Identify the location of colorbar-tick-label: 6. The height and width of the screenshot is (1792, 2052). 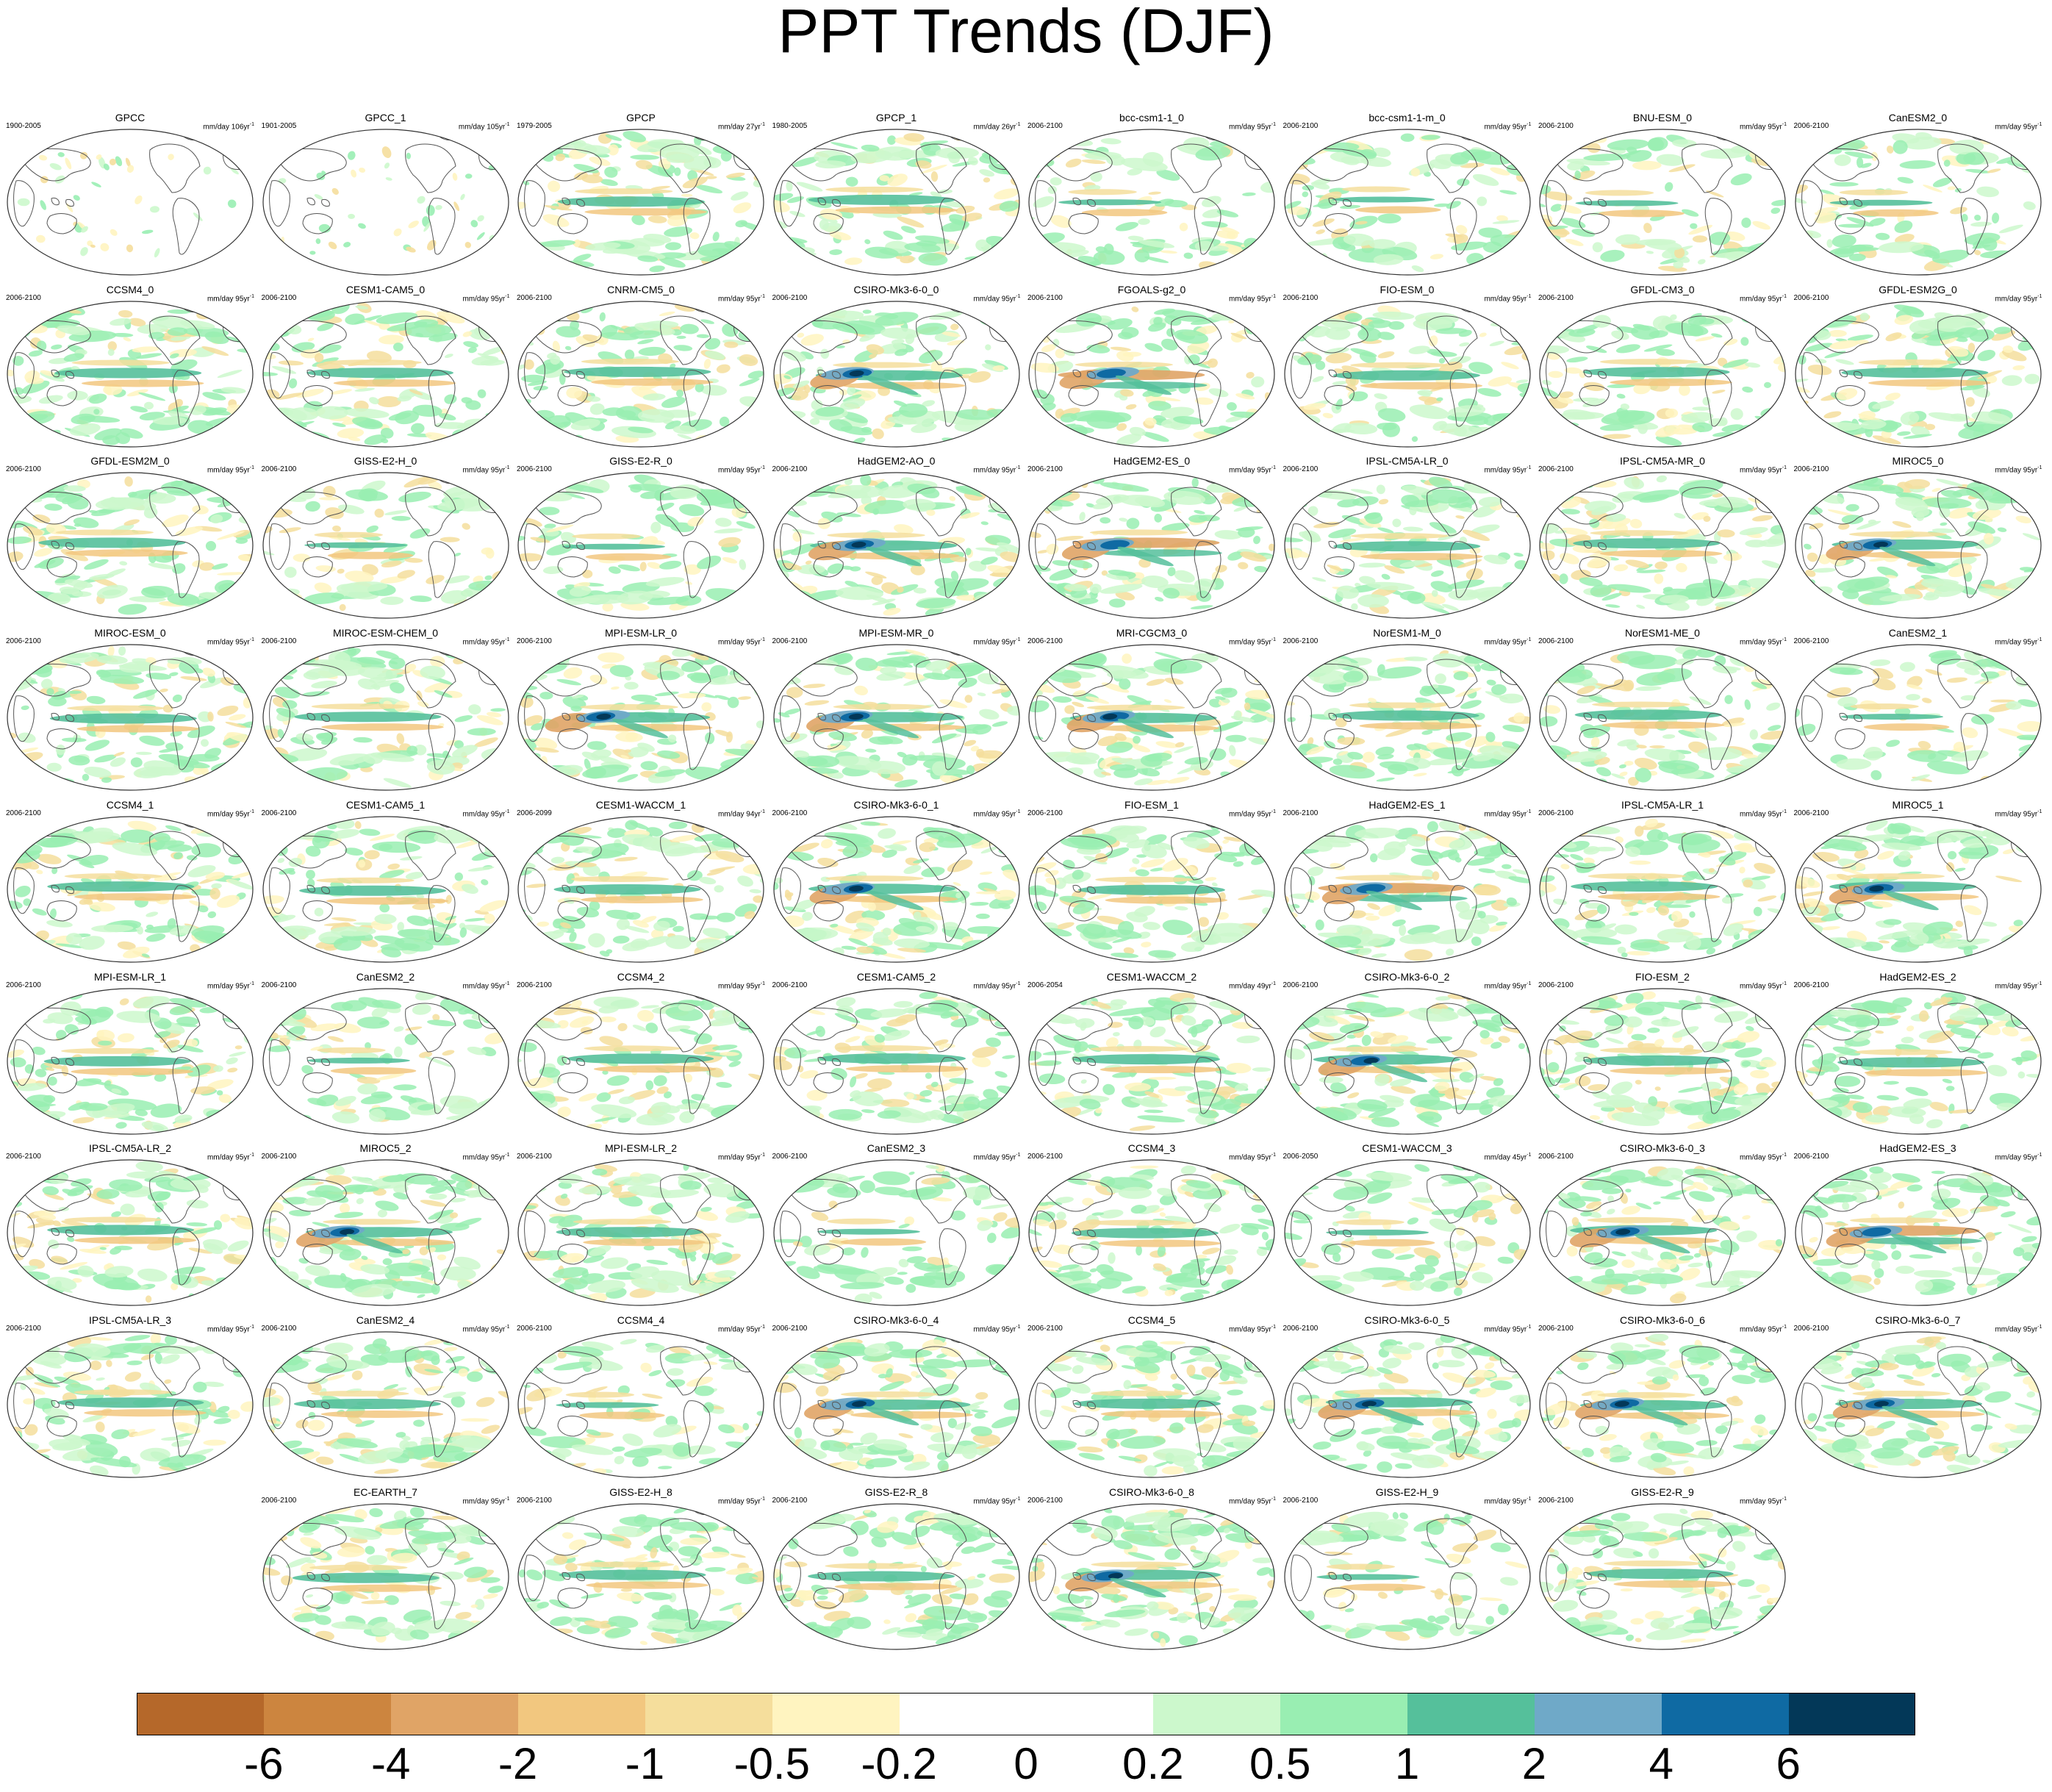
(1788, 1764).